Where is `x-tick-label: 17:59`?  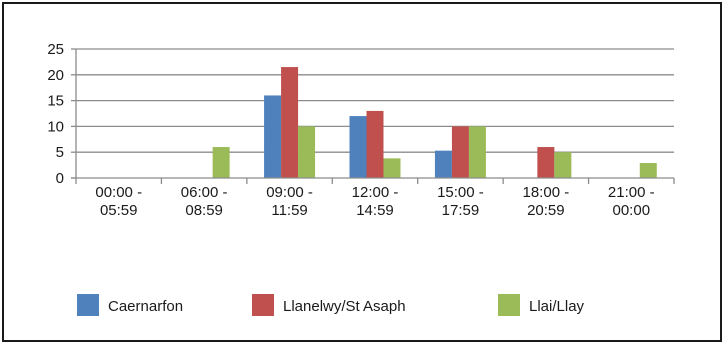
x-tick-label: 17:59 is located at coordinates (461, 210).